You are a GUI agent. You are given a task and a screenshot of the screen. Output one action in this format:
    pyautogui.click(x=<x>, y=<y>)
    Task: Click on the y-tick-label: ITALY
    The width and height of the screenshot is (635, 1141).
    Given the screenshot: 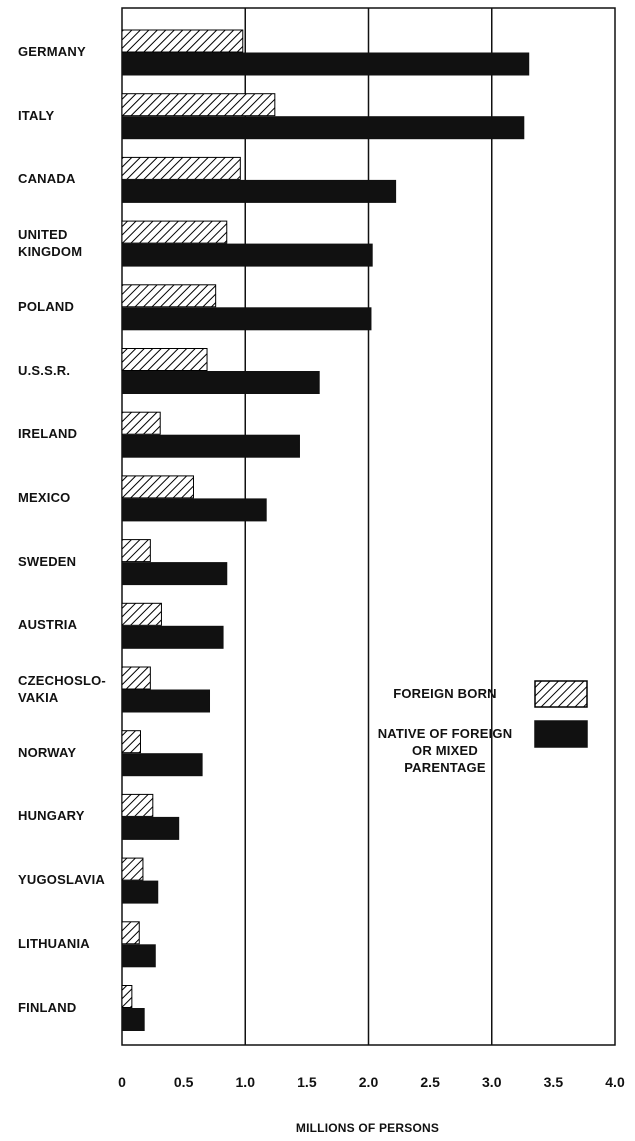 What is the action you would take?
    pyautogui.click(x=36, y=115)
    